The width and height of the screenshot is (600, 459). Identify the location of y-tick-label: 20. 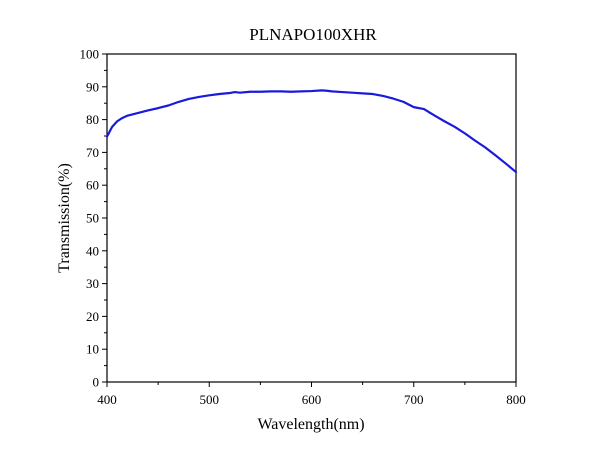
(92, 316).